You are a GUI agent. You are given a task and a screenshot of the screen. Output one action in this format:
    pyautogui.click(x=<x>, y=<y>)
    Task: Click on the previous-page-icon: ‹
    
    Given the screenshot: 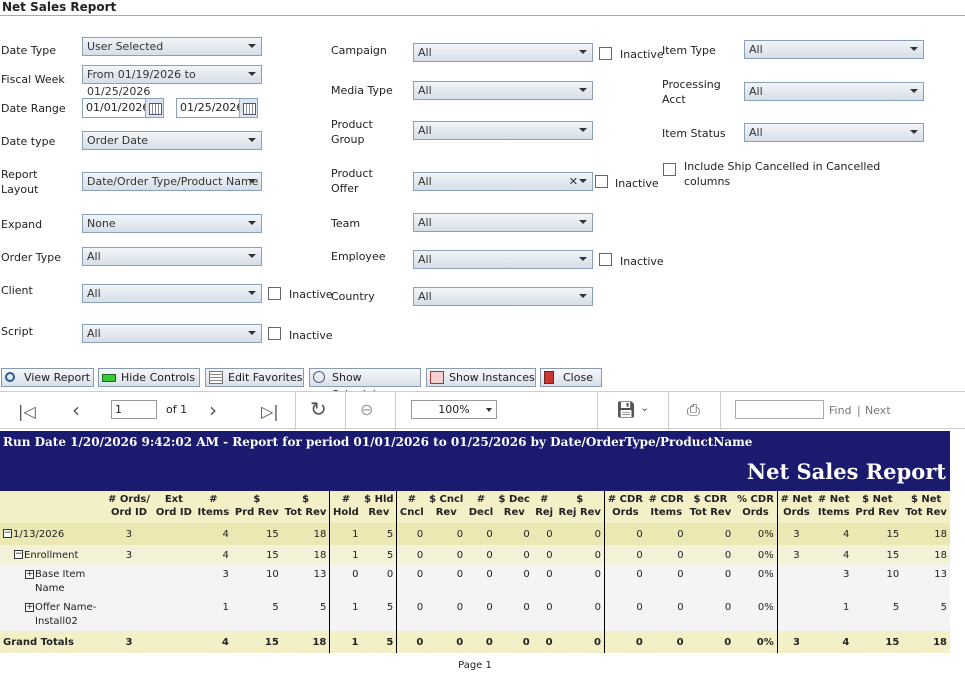 What is the action you would take?
    pyautogui.click(x=76, y=410)
    